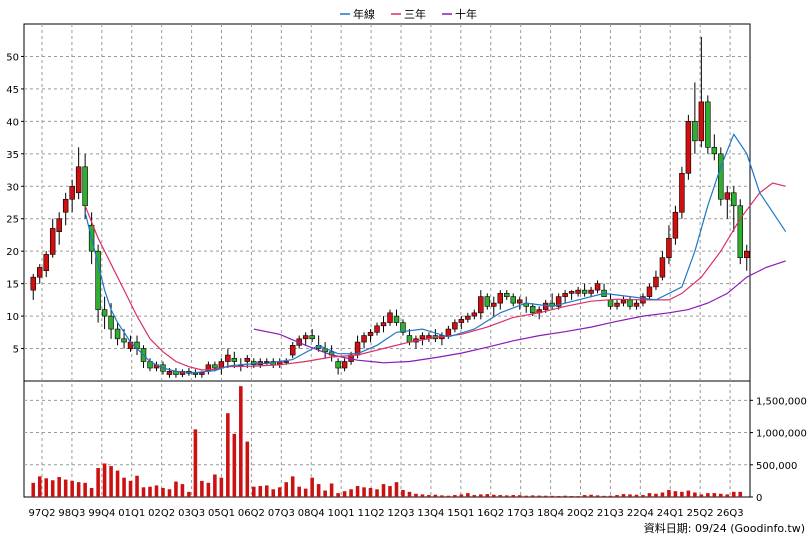 The width and height of the screenshot is (808, 540). I want to click on x-tick-0: 97Q2, so click(42, 513).